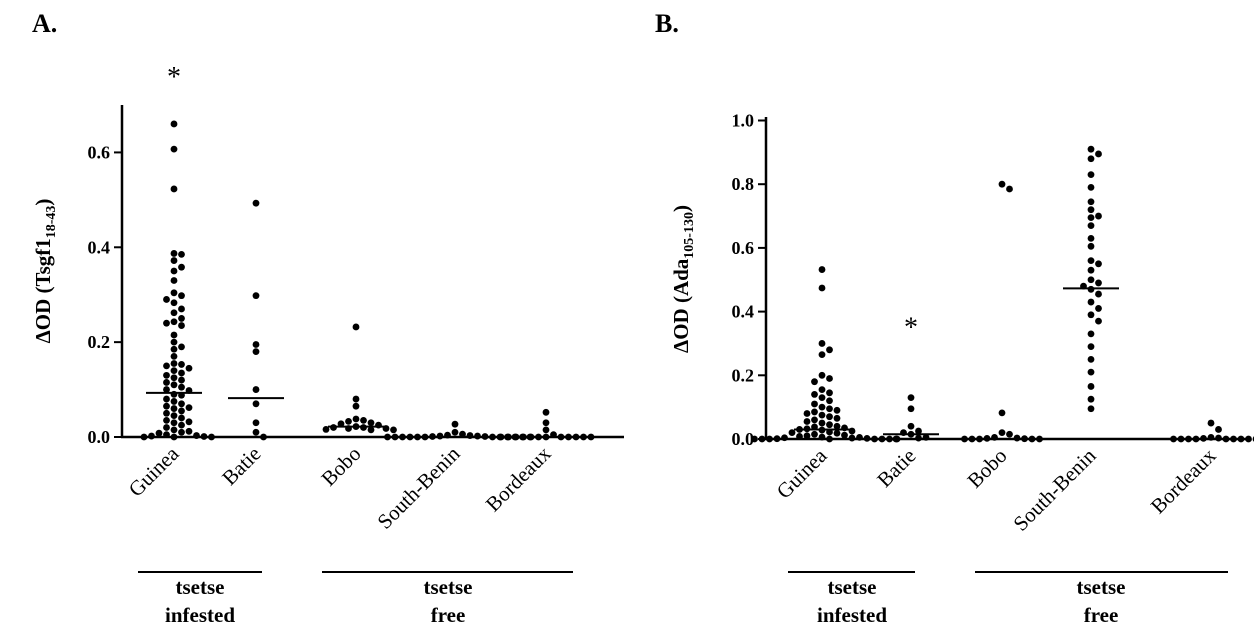  I want to click on group-label: infested, so click(852, 615).